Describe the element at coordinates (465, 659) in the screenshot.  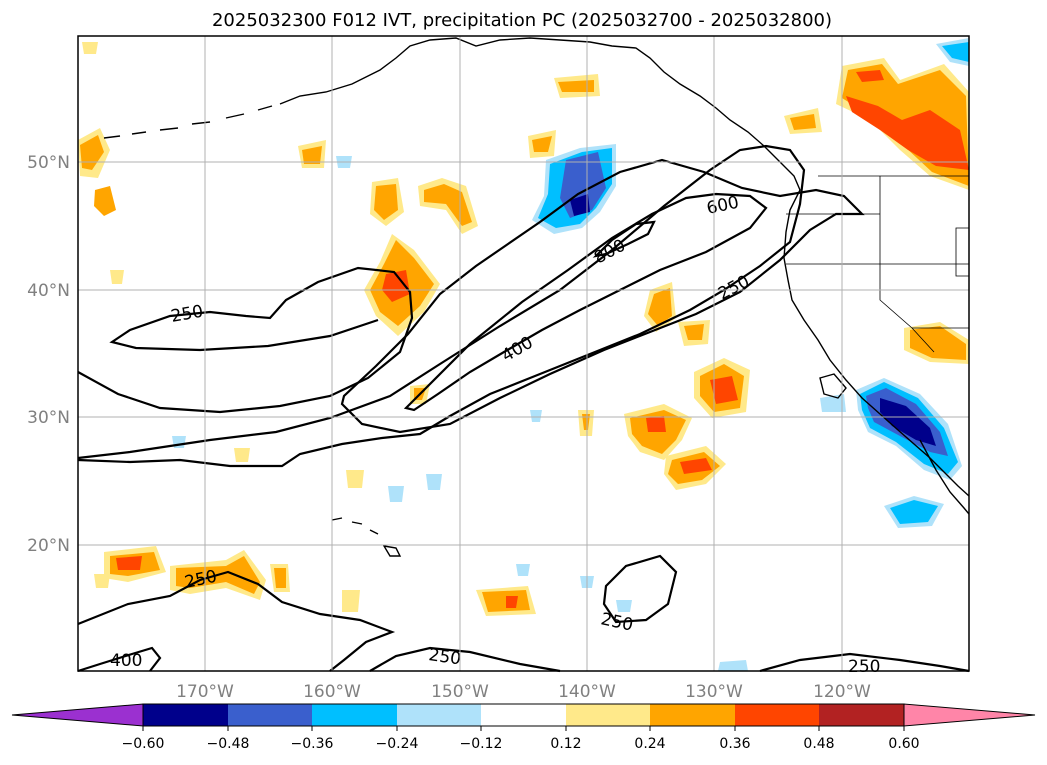
I see `ivt-contour-250-se` at that location.